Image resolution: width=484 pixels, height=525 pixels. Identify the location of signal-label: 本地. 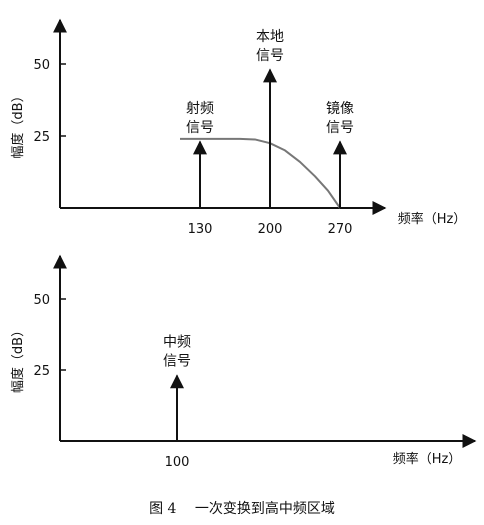
(270, 37).